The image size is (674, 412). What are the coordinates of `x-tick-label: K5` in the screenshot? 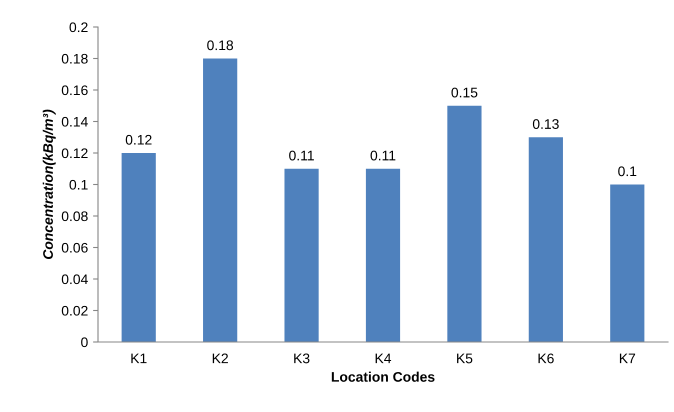 It's located at (464, 359).